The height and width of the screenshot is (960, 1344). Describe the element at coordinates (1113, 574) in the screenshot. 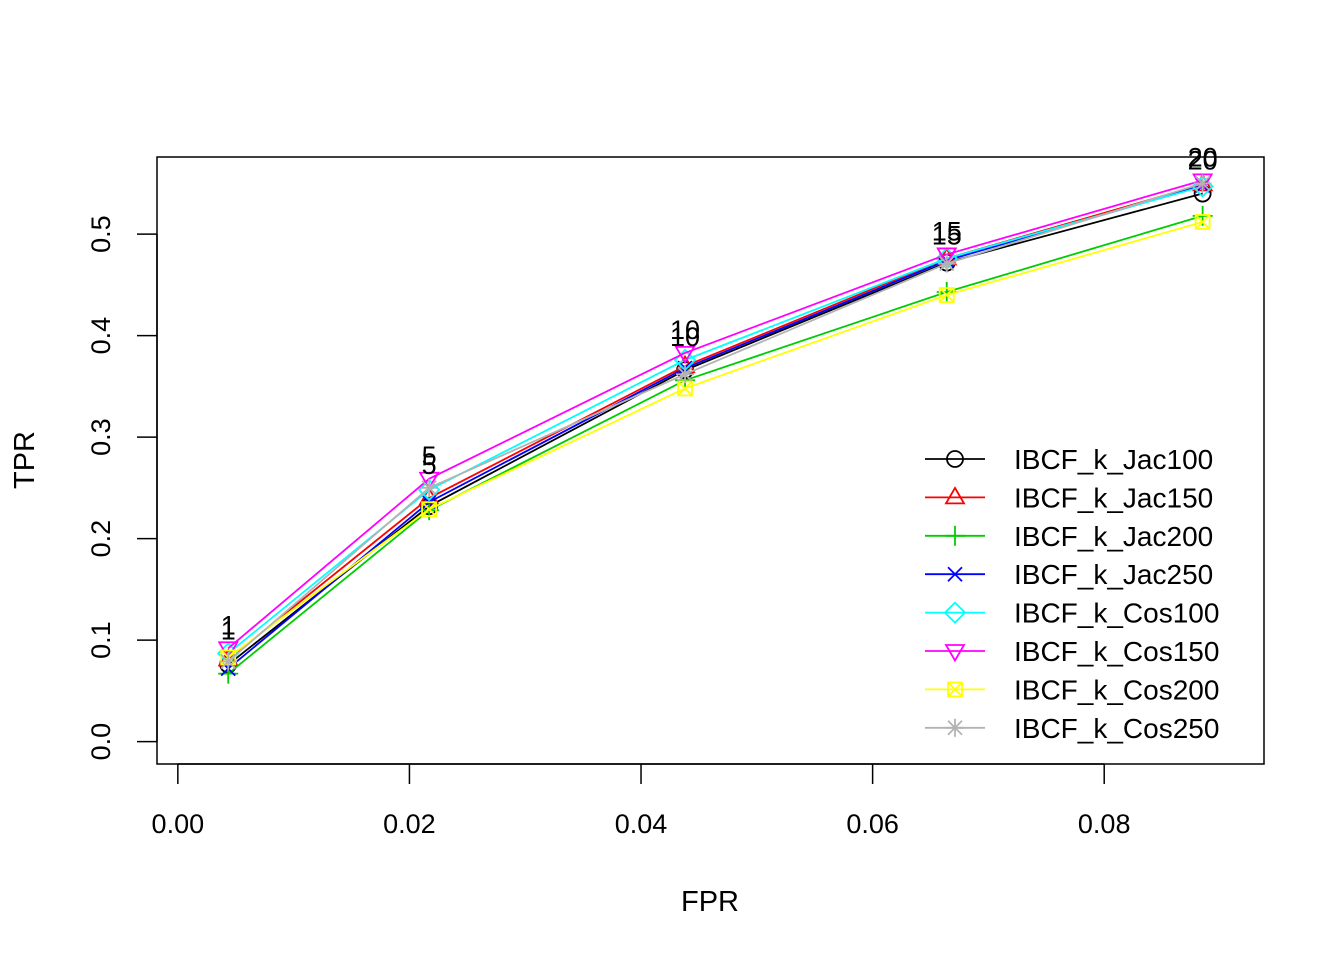

I see `legend-label: IBCF_k_Jac250` at that location.